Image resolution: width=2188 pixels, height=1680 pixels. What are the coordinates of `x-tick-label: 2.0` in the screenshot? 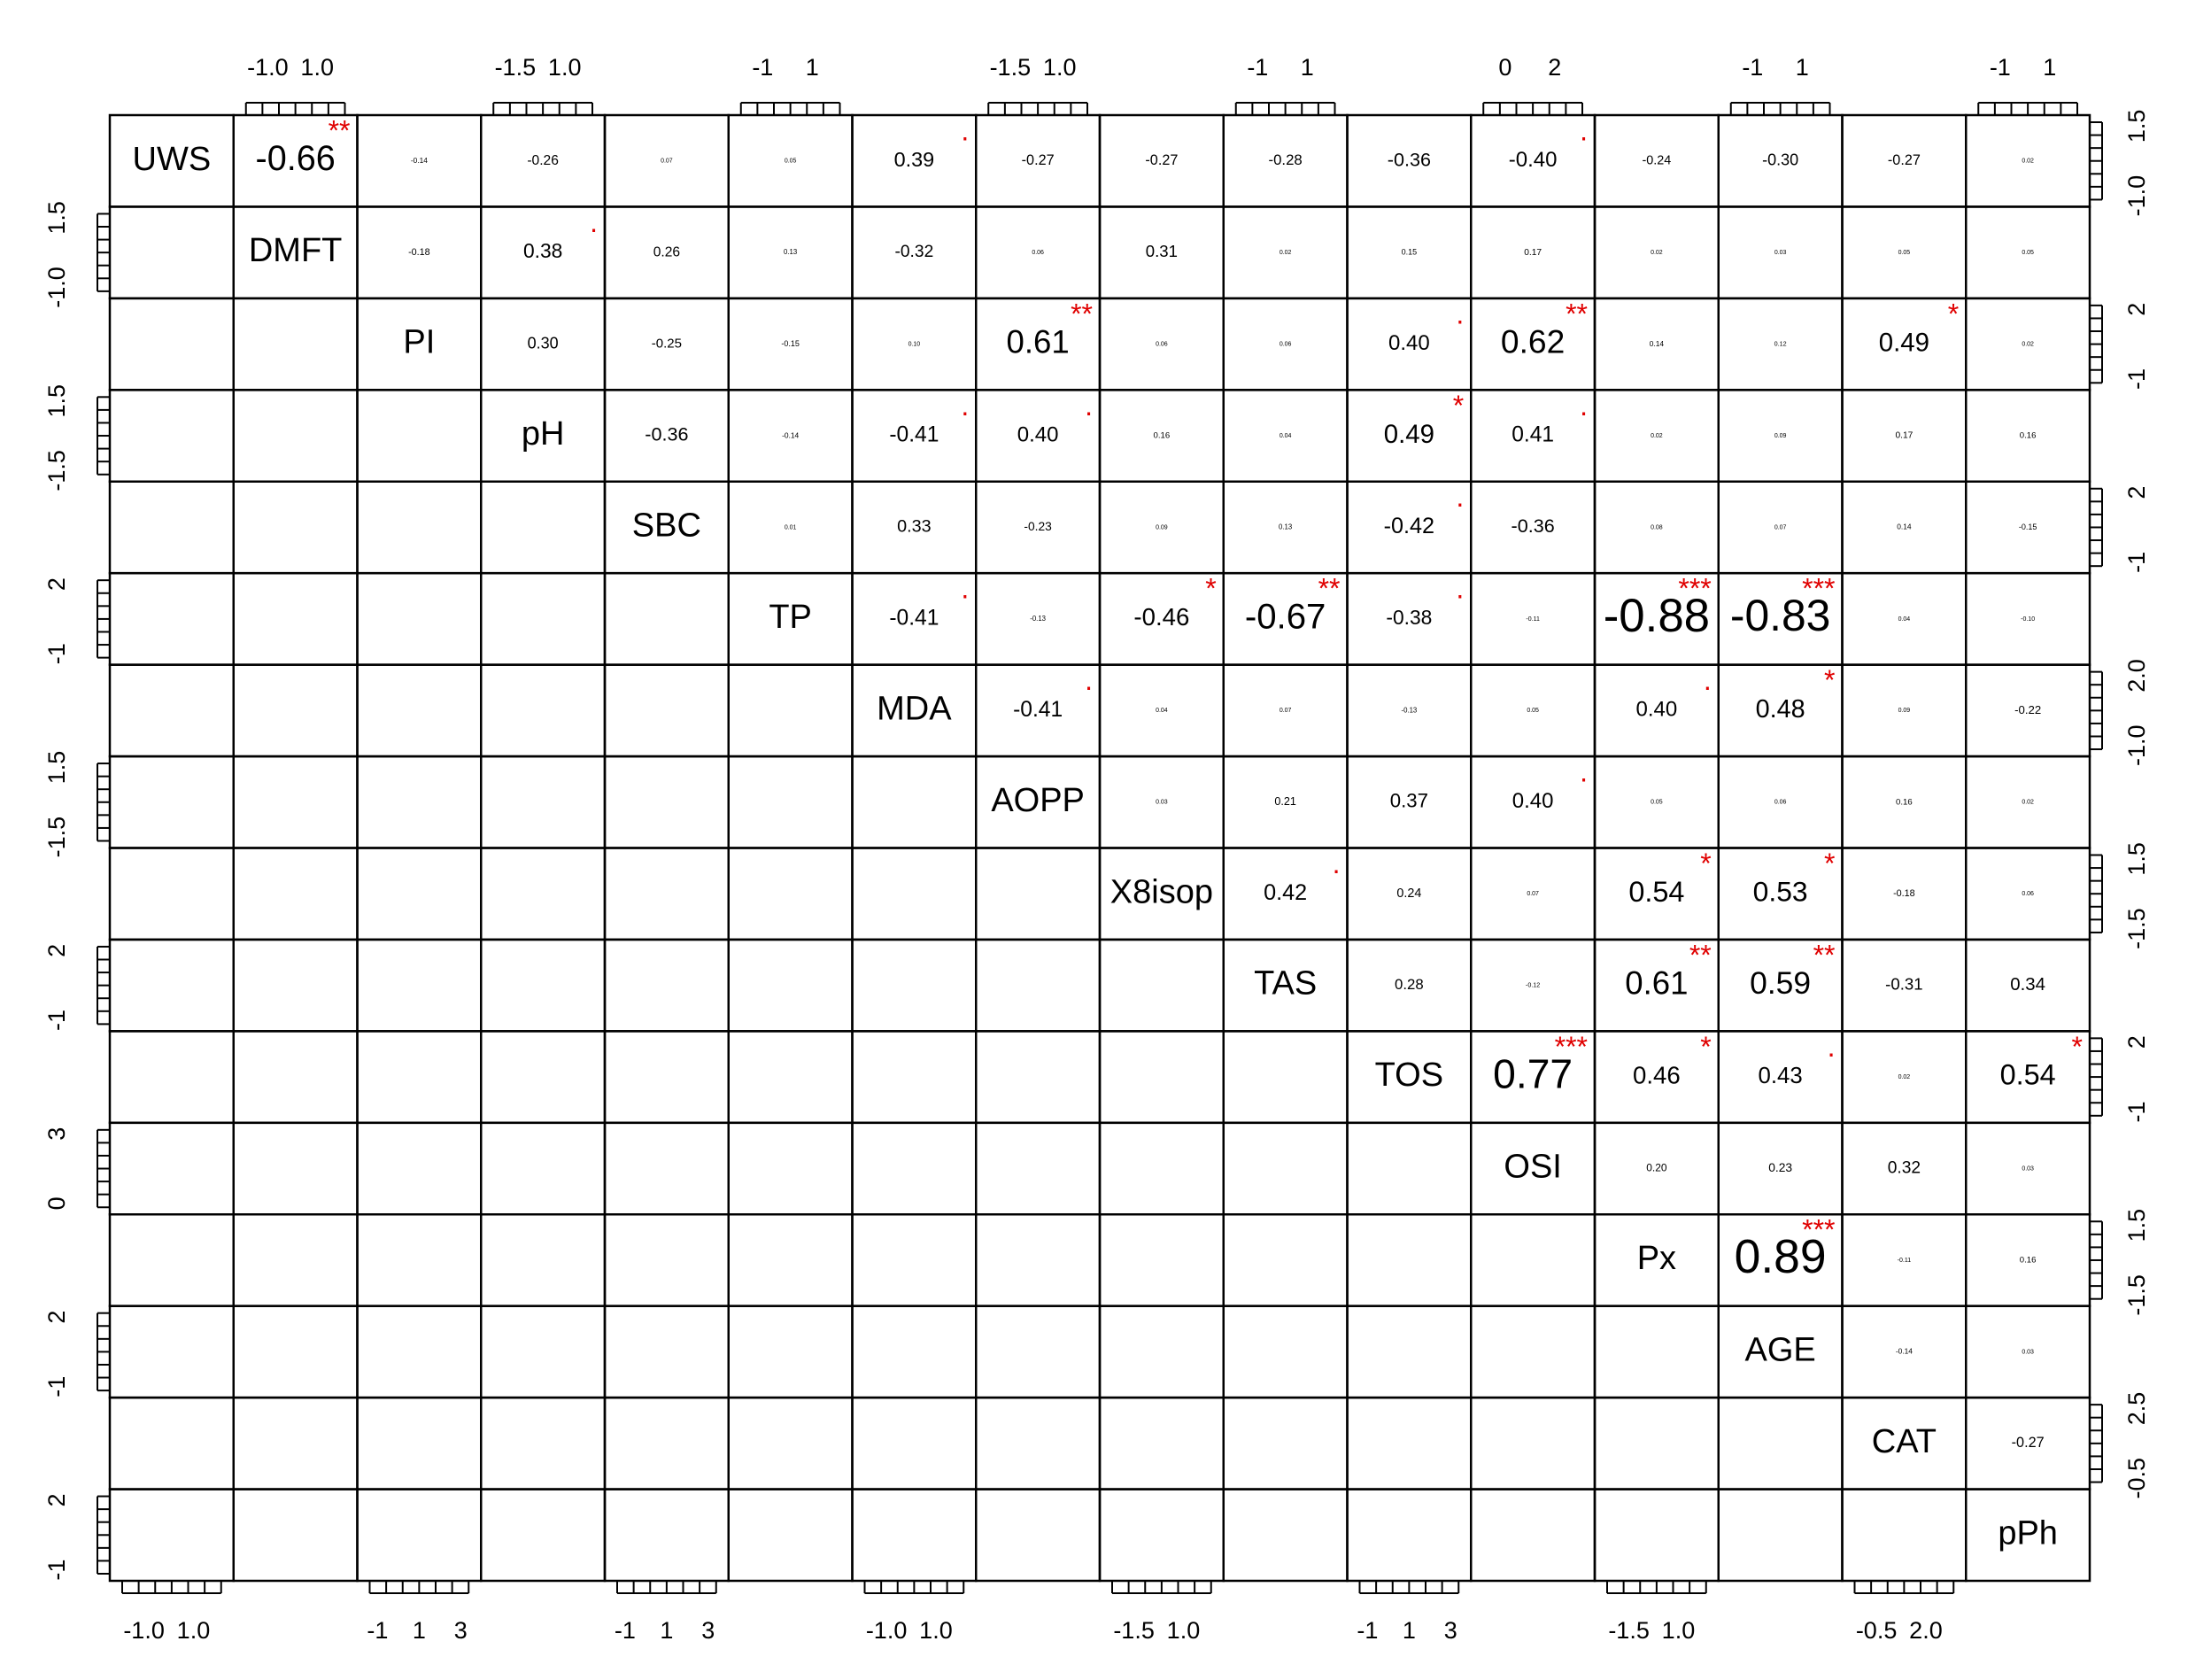 It's located at (1926, 1630).